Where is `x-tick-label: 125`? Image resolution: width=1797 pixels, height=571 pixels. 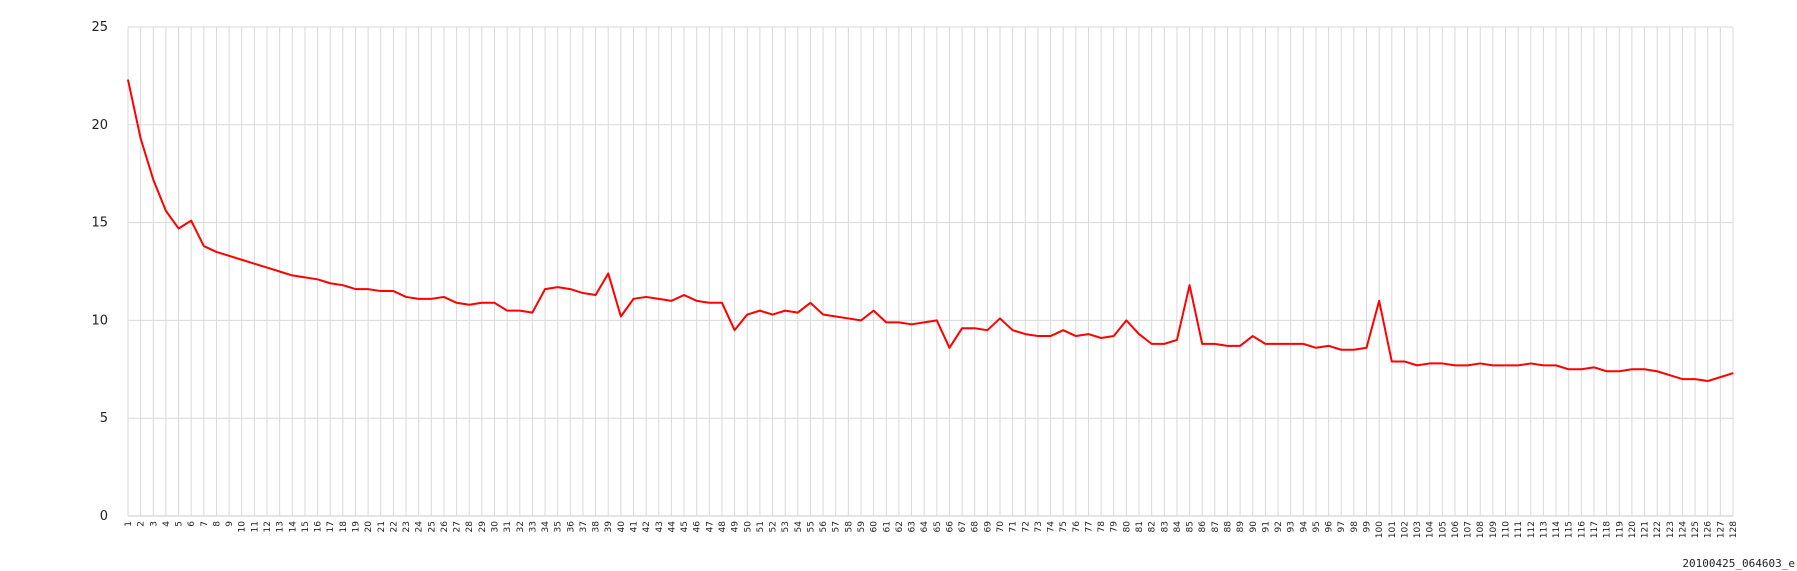
x-tick-label: 125 is located at coordinates (1696, 529).